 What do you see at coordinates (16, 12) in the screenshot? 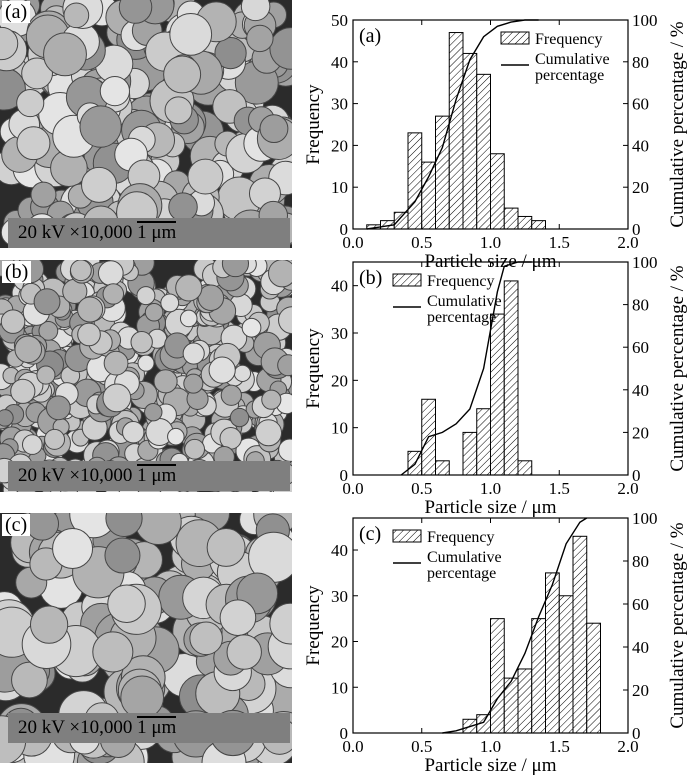
I see `sem-panel-tag: (a)` at bounding box center [16, 12].